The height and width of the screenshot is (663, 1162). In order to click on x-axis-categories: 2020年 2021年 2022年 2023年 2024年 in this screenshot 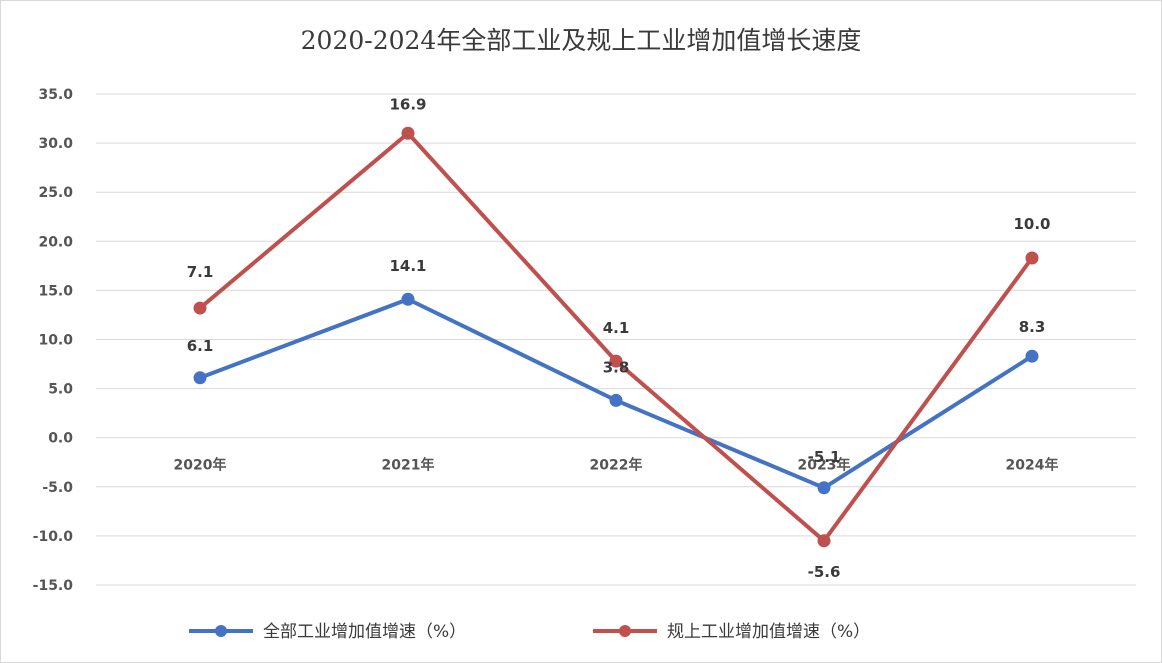, I will do `click(616, 465)`.